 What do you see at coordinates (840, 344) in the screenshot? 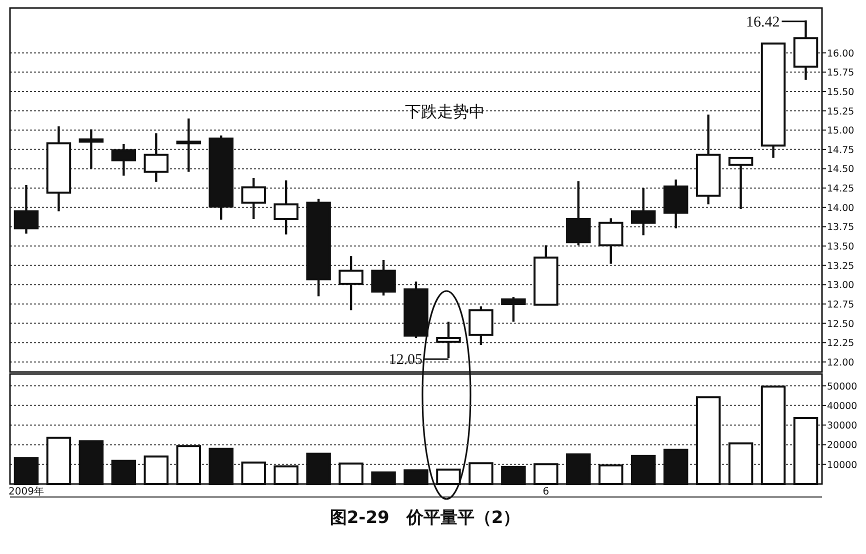
I see `y-tick-label: 12.25` at bounding box center [840, 344].